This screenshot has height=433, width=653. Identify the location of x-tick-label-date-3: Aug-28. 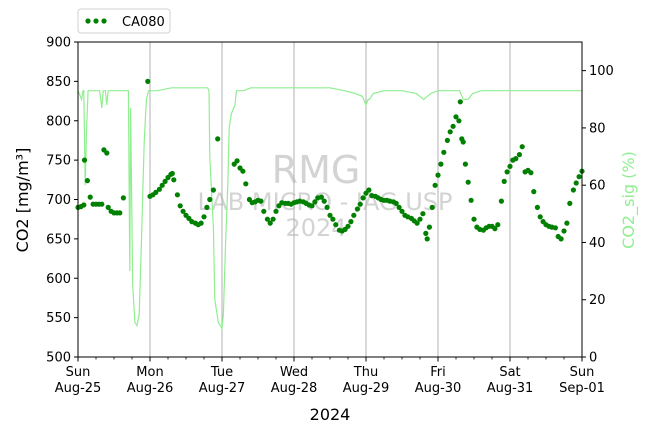
(294, 388).